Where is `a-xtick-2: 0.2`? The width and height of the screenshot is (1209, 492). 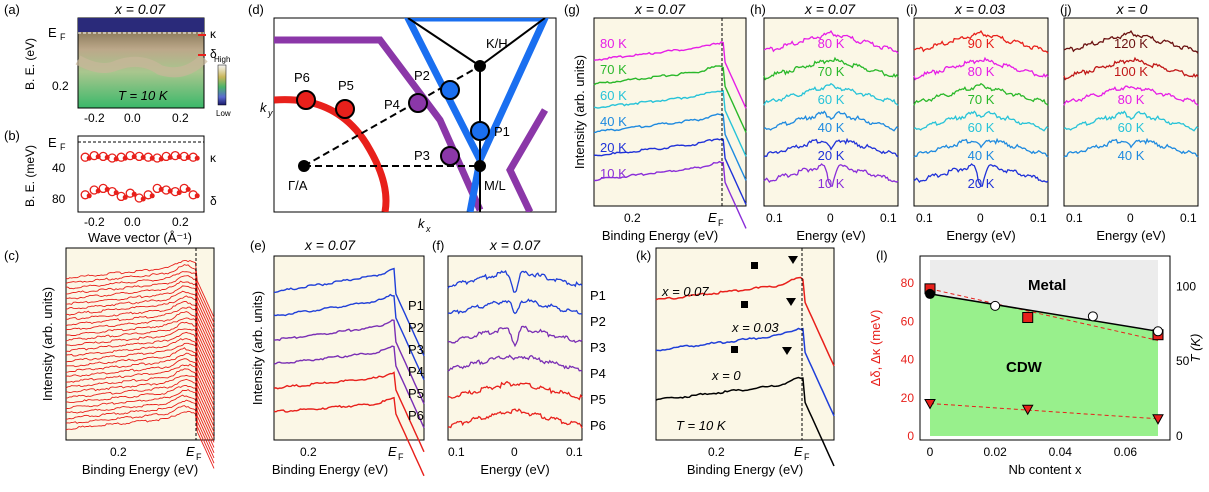 a-xtick-2: 0.2 is located at coordinates (180, 118).